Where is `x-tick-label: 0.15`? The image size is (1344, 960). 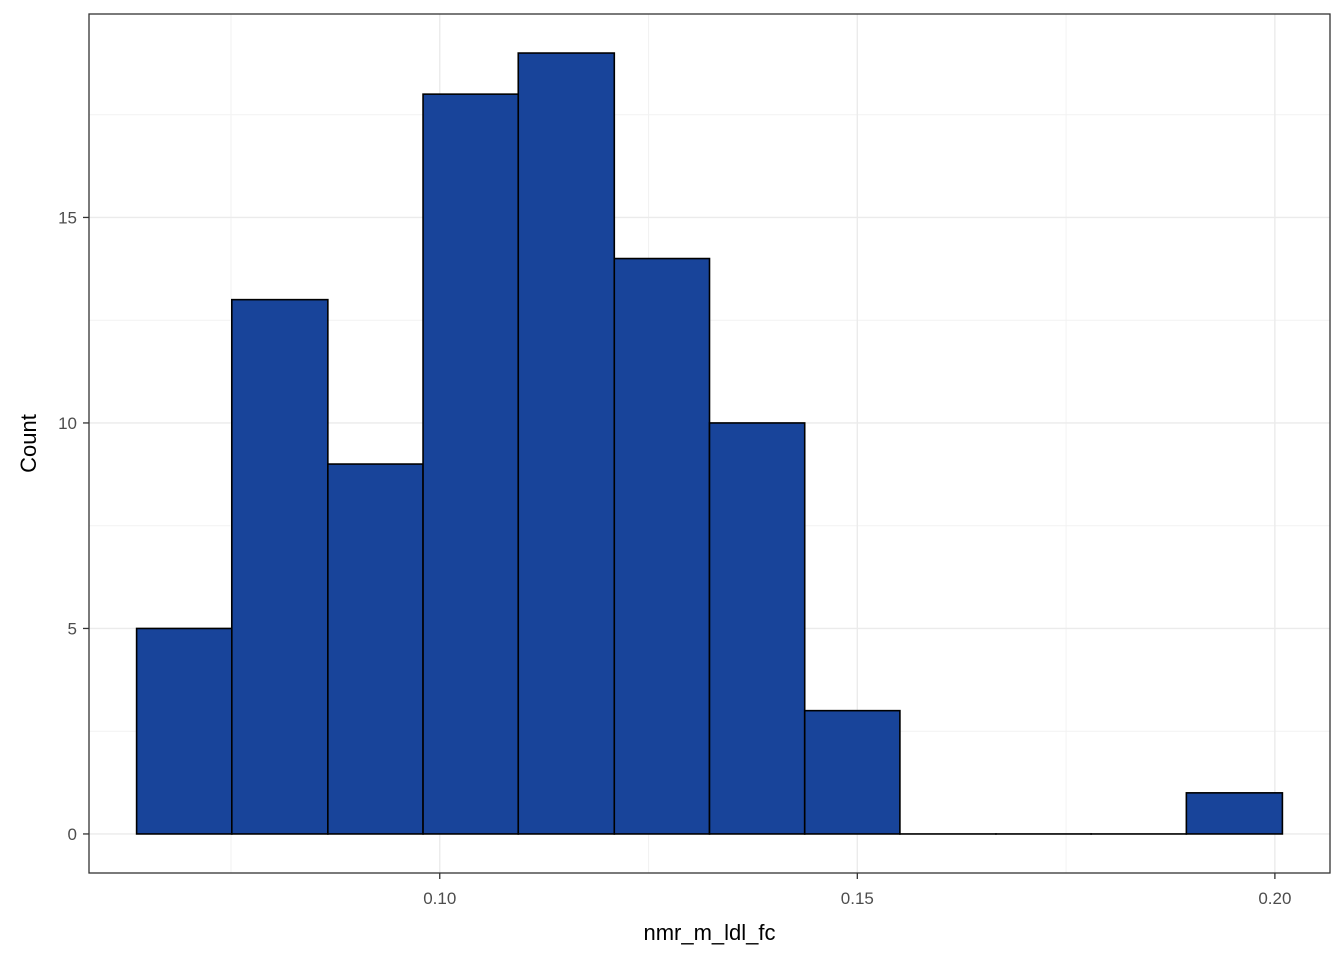 x-tick-label: 0.15 is located at coordinates (857, 898).